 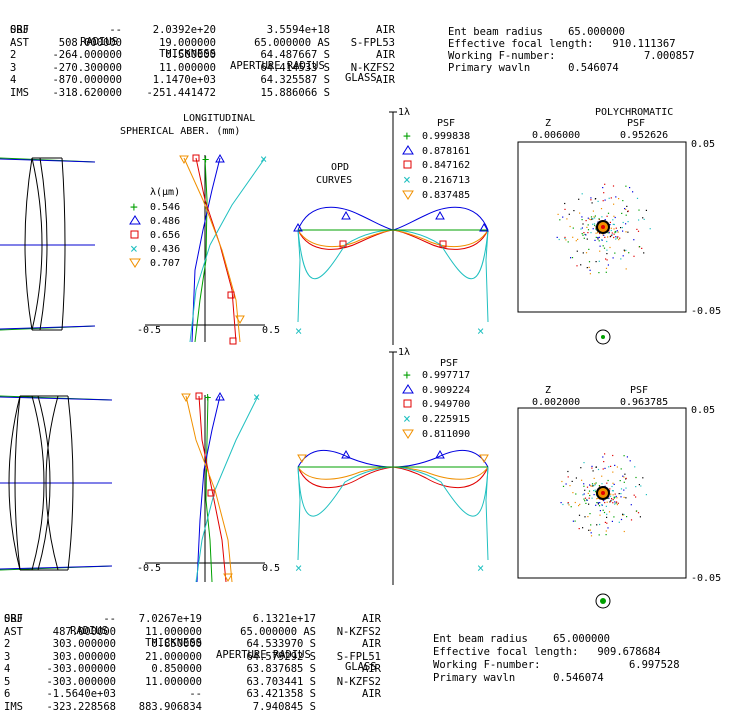 What do you see at coordinates (115, 30) in the screenshot?
I see `cell-radius: --` at bounding box center [115, 30].